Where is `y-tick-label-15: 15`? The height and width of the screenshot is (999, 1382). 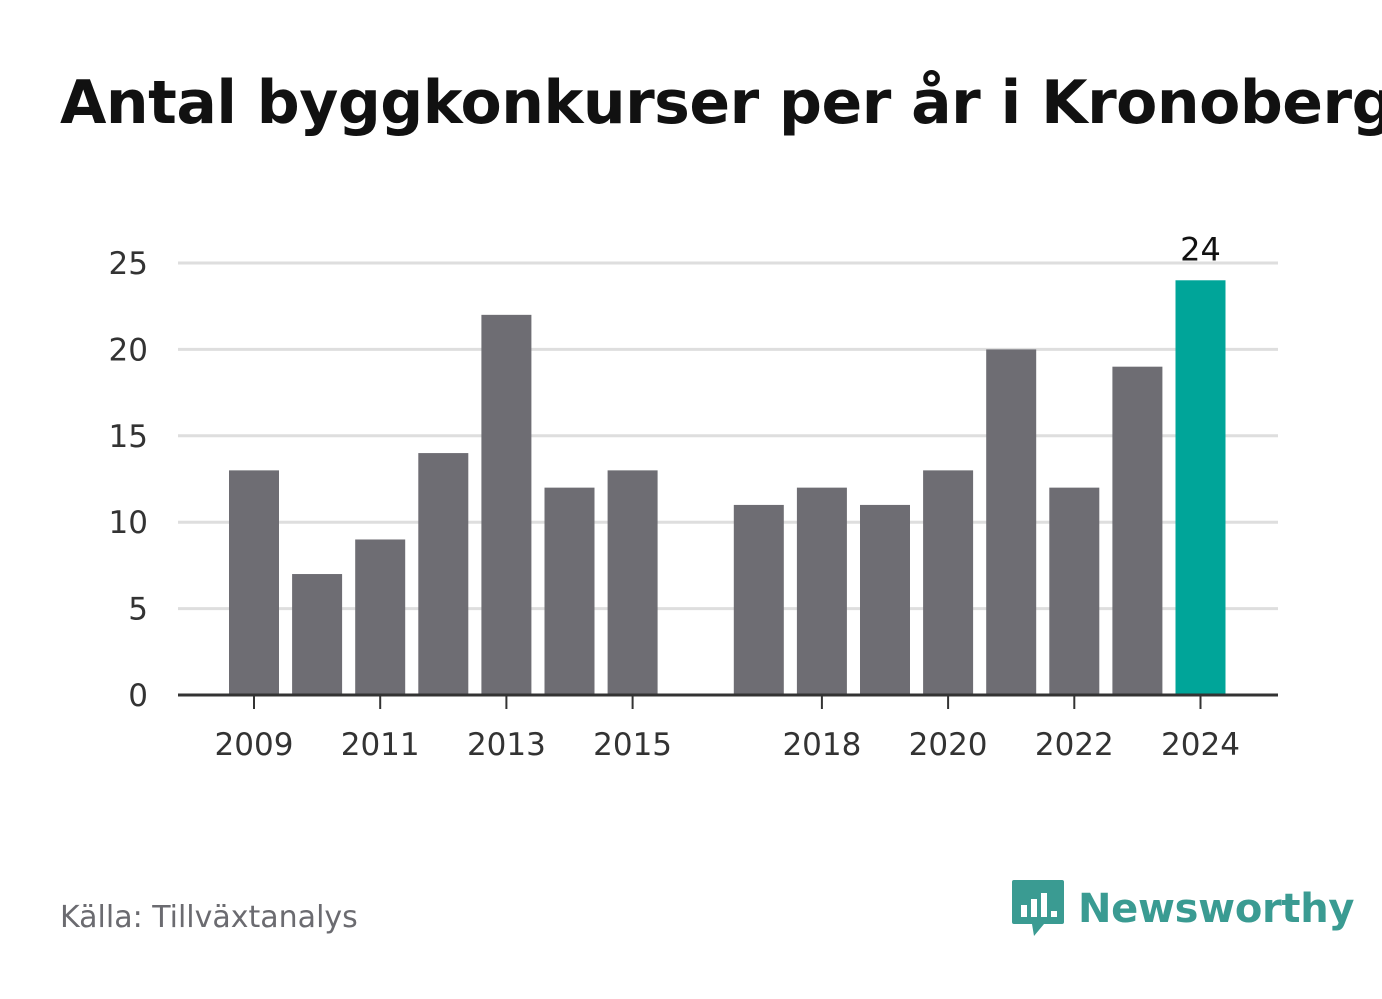 y-tick-label-15: 15 is located at coordinates (128, 437).